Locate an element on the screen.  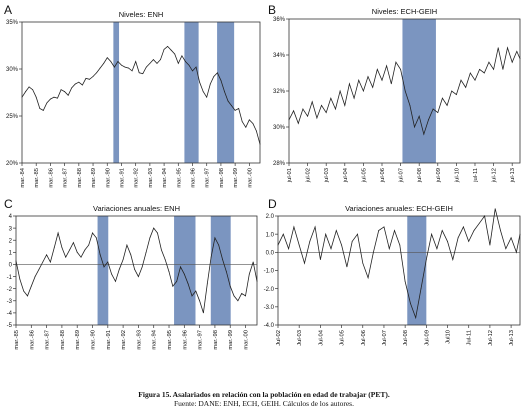
x-tick-label: Jul10 is located at coordinates (449, 337).